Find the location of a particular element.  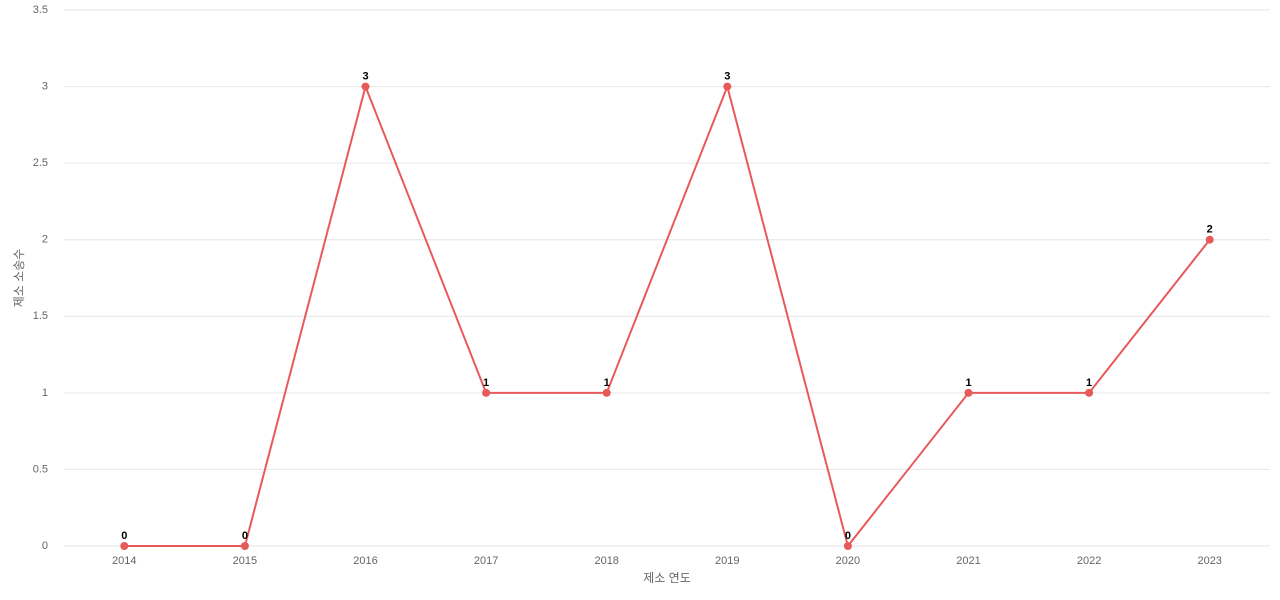

x-tick-label: 2021 is located at coordinates (968, 561).